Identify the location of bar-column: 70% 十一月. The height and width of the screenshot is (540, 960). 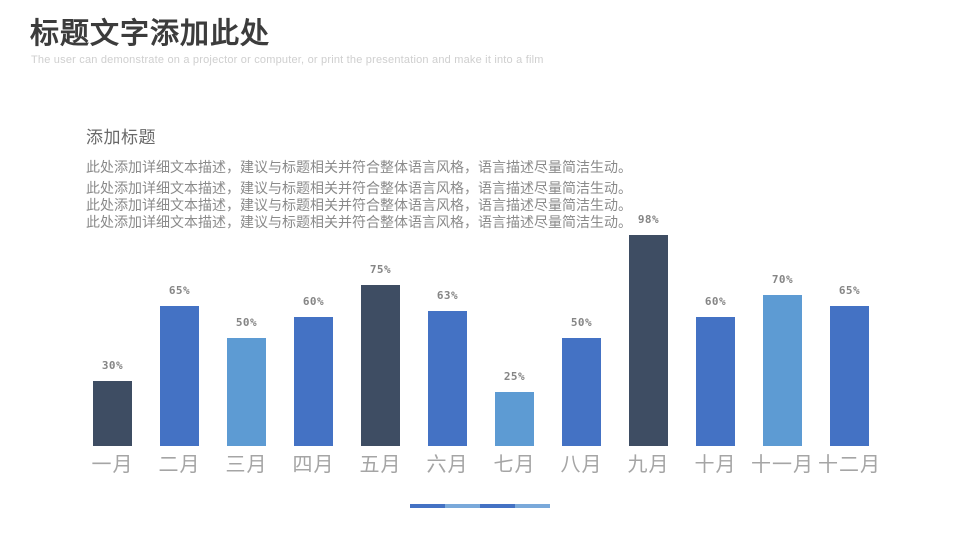
(782, 334).